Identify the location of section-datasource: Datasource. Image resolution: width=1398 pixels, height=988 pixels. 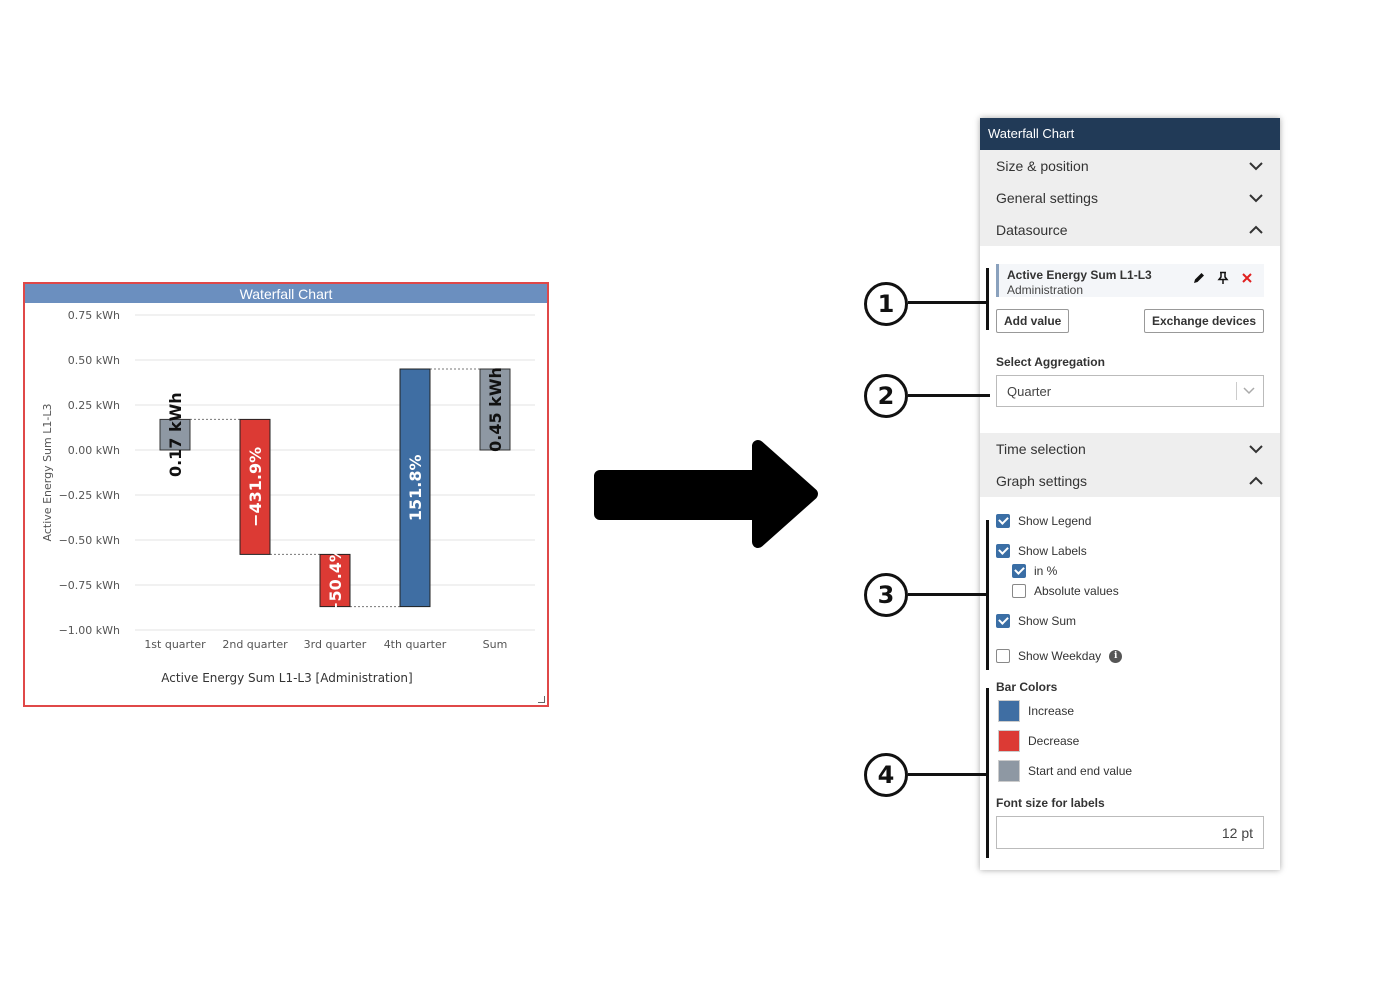
(1130, 230).